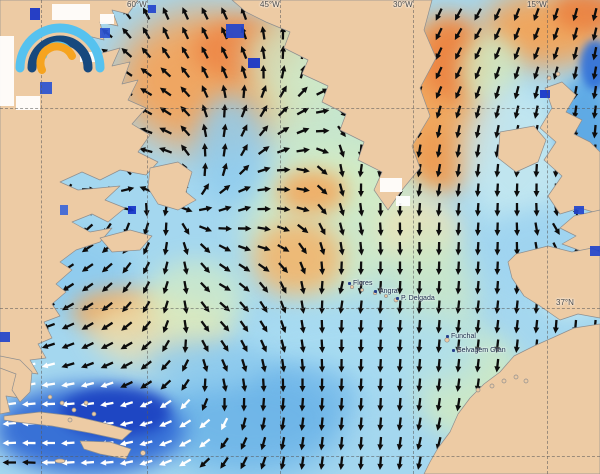 Image resolution: width=600 pixels, height=474 pixels. I want to click on florida-peninsula, so click(16, 379).